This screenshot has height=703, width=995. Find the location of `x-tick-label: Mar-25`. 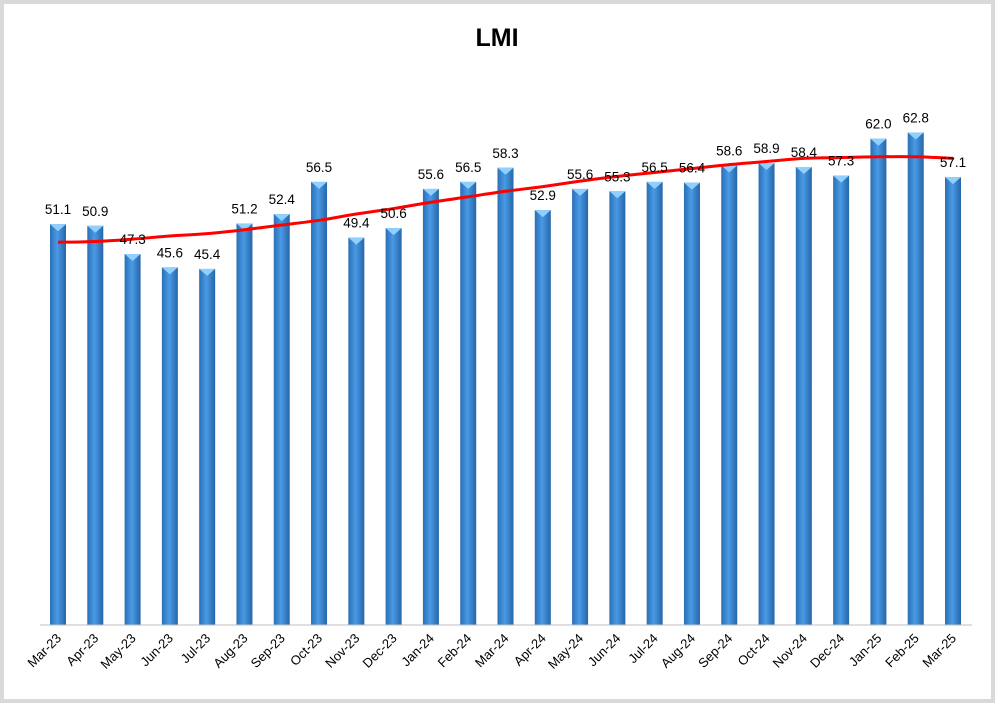

x-tick-label: Mar-25 is located at coordinates (939, 651).